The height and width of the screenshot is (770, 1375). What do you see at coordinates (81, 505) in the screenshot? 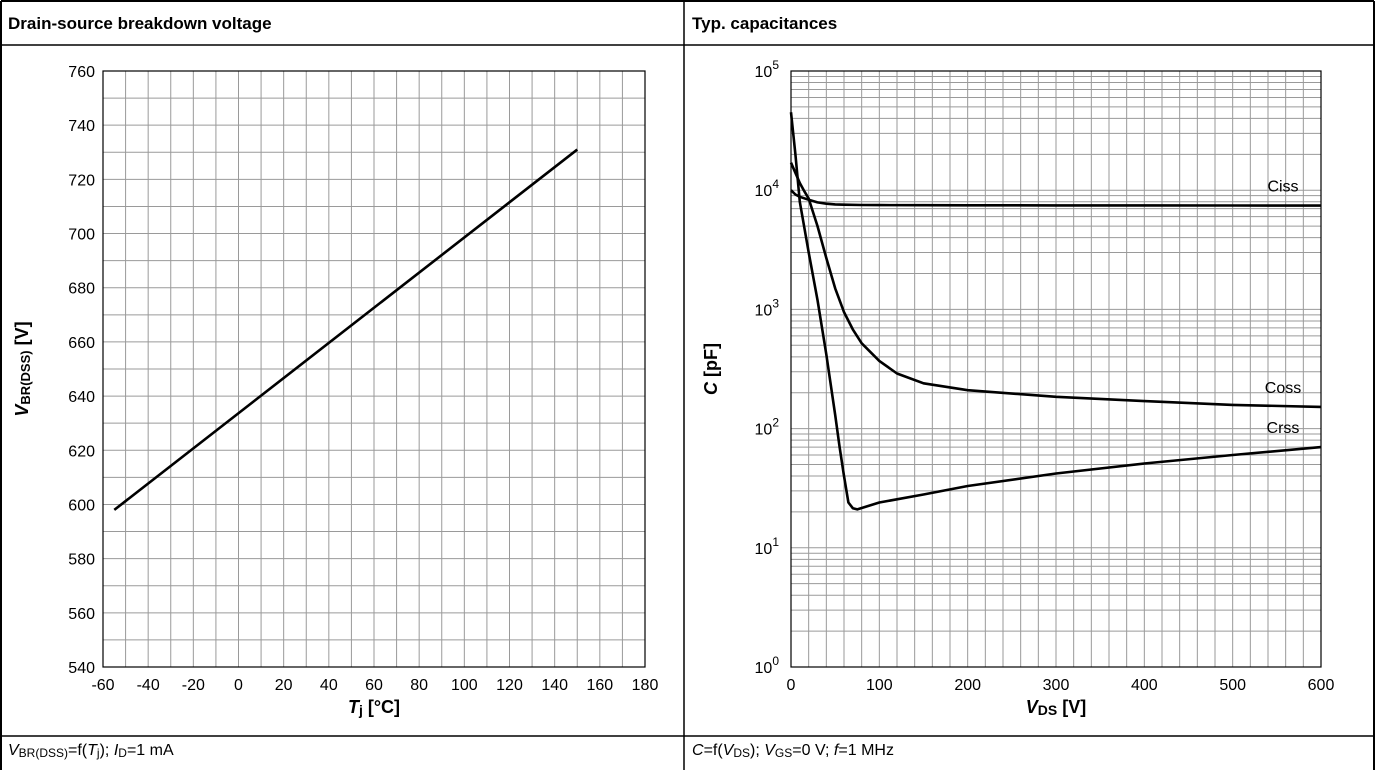
I see `y-tick-label: 600` at bounding box center [81, 505].